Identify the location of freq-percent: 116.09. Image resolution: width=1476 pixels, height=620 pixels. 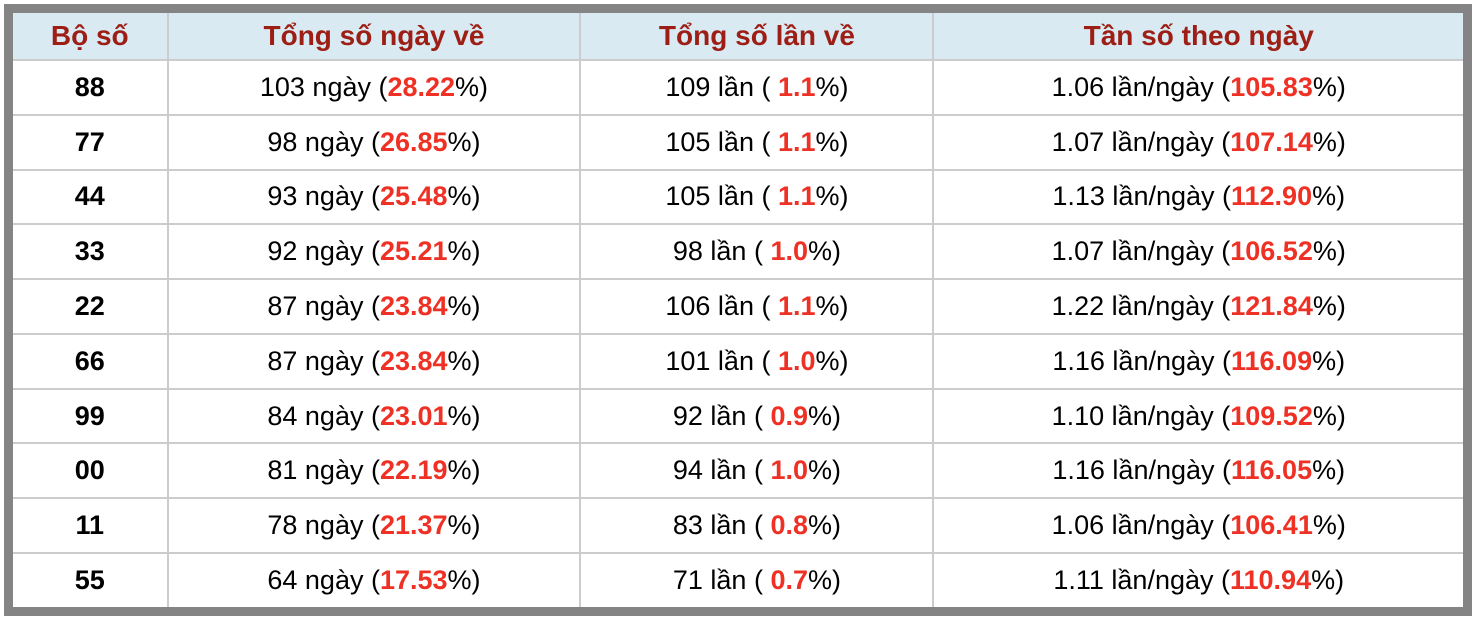
(1272, 360).